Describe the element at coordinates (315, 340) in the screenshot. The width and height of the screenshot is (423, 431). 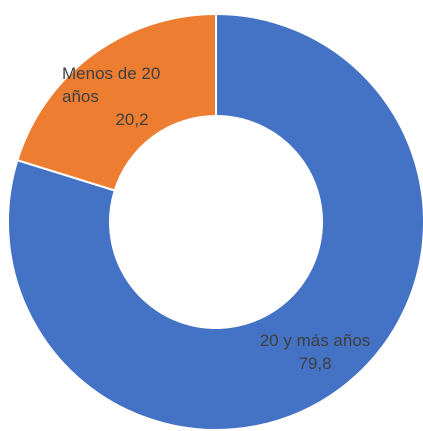
I see `slice-label: 20 y más años` at that location.